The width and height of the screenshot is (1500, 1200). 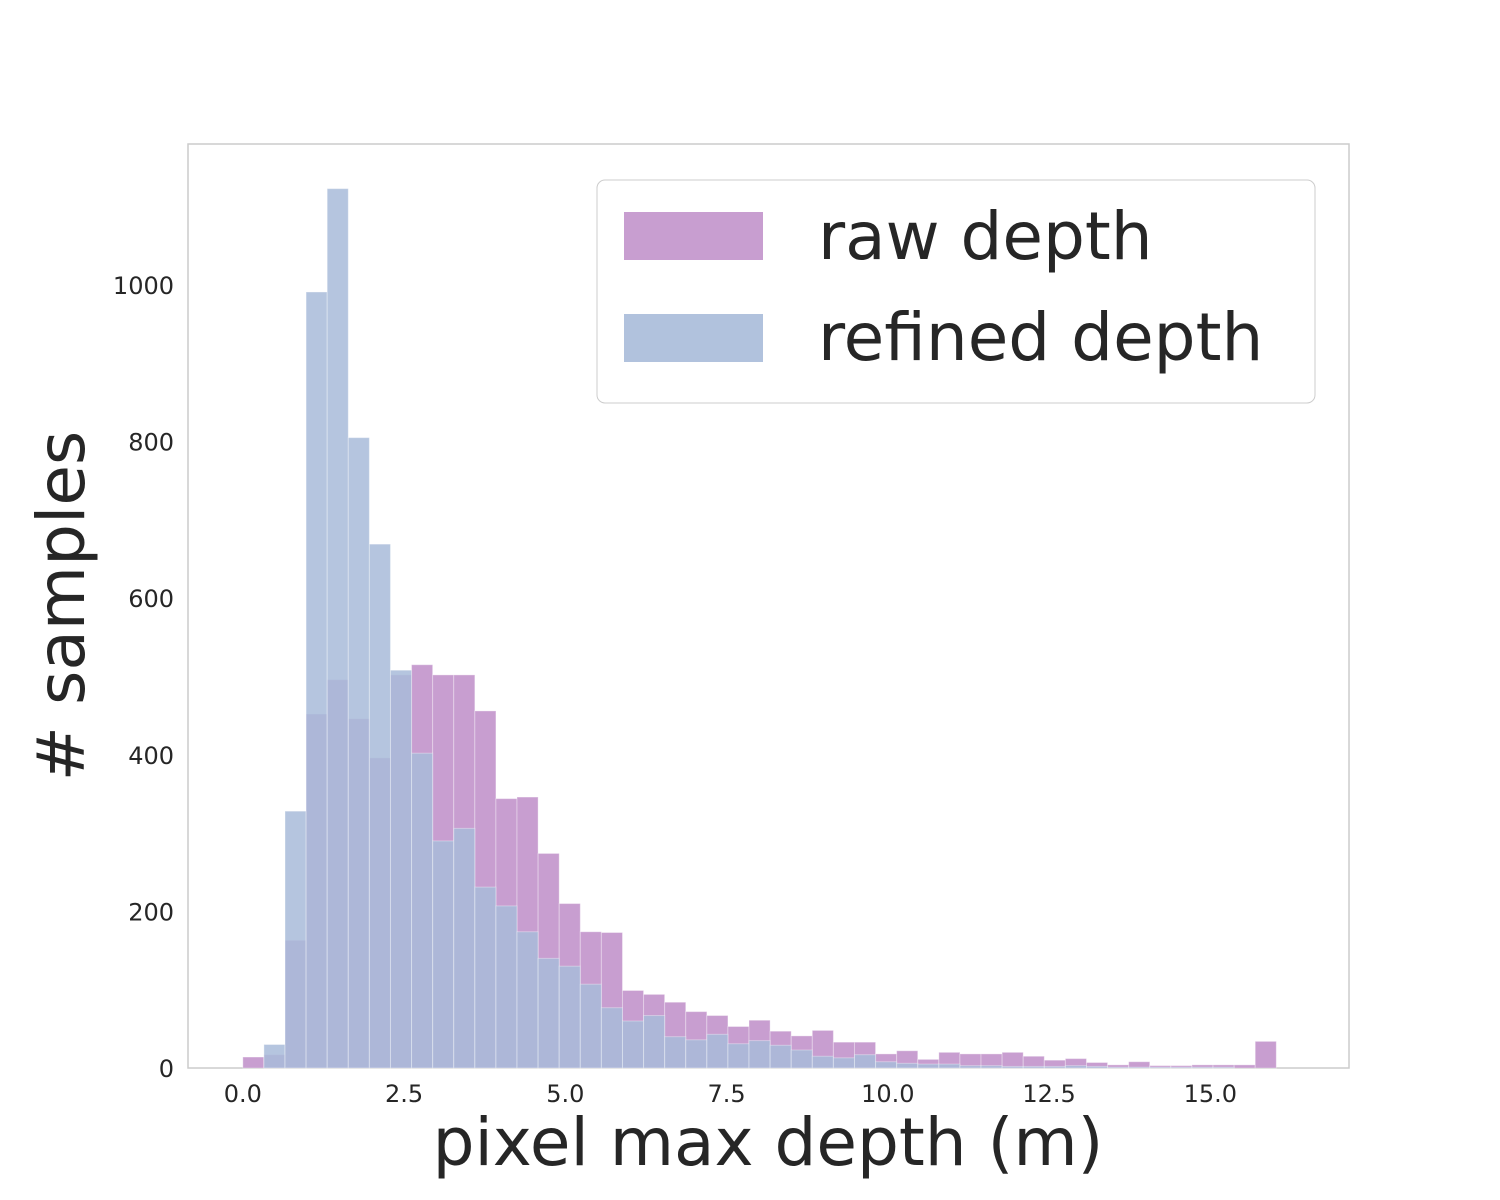 What do you see at coordinates (887, 1094) in the screenshot?
I see `x-tick-label: 10.0` at bounding box center [887, 1094].